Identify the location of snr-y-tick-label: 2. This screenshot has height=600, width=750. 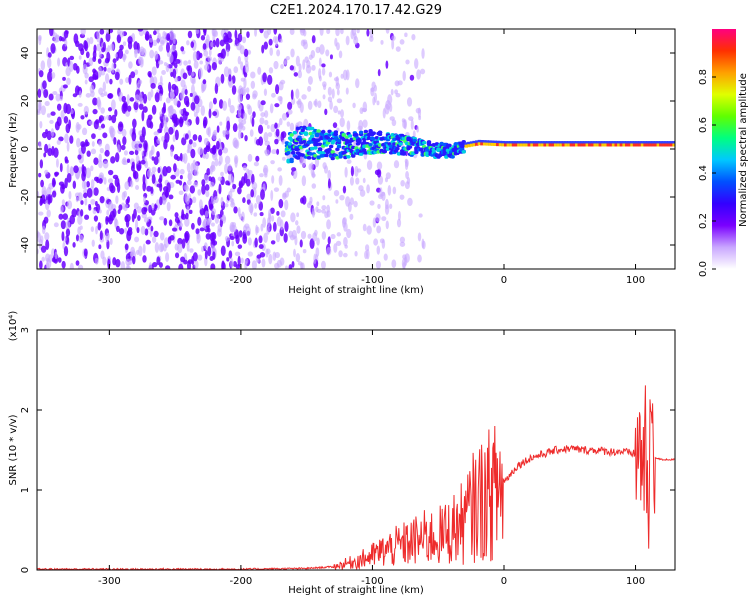
(25, 410).